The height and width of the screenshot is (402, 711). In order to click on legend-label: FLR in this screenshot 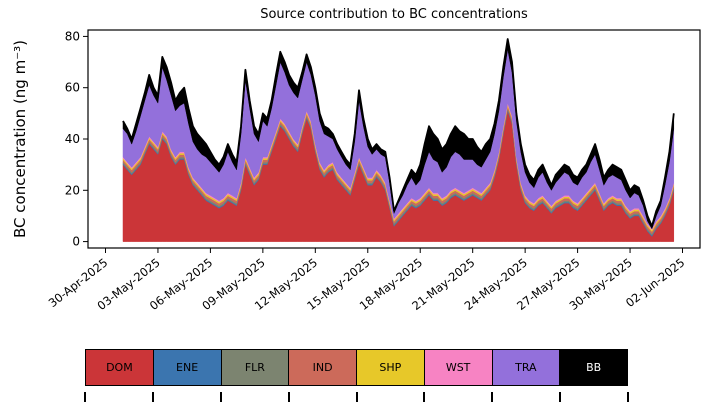, I will do `click(254, 367)`.